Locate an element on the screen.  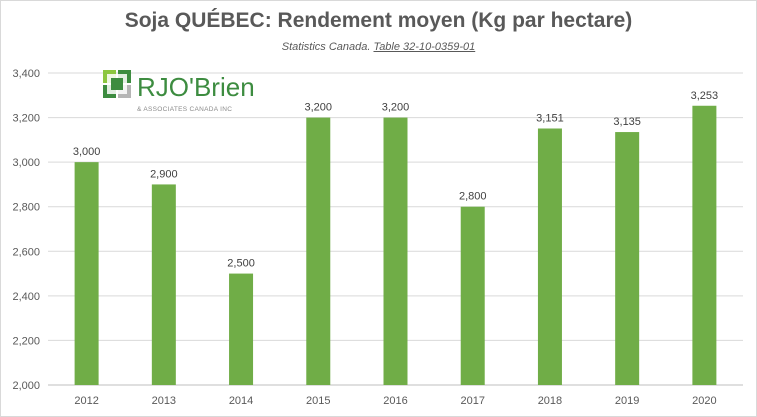
y-tick-label: 3,200 is located at coordinates (26, 119).